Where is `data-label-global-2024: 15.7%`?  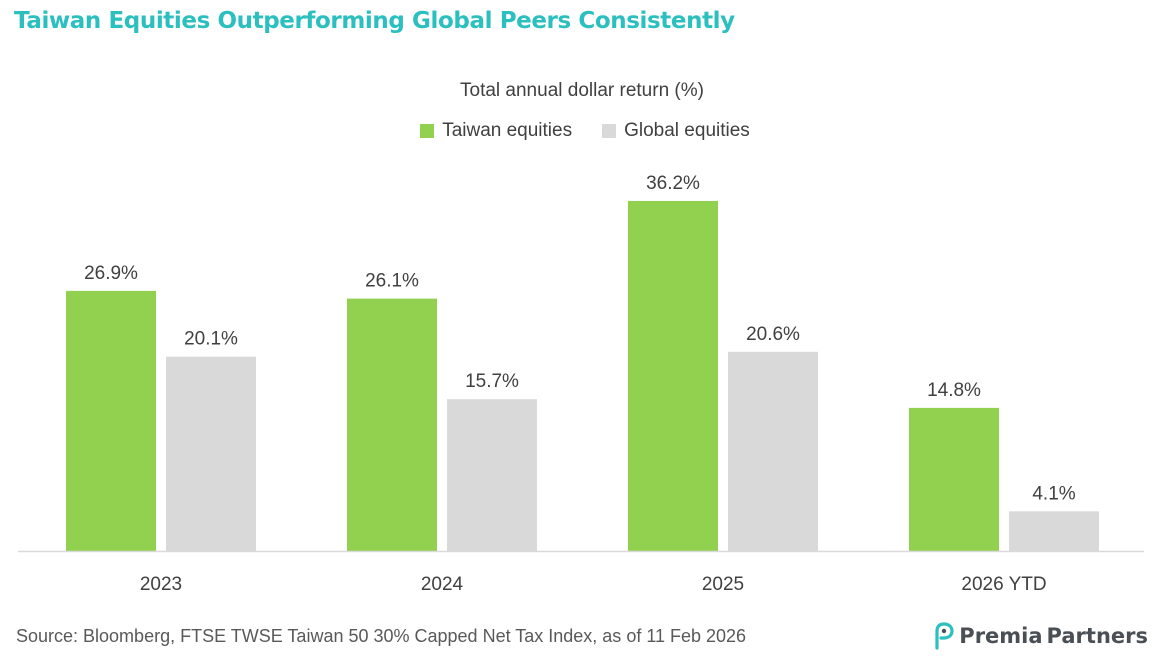
data-label-global-2024: 15.7% is located at coordinates (492, 381).